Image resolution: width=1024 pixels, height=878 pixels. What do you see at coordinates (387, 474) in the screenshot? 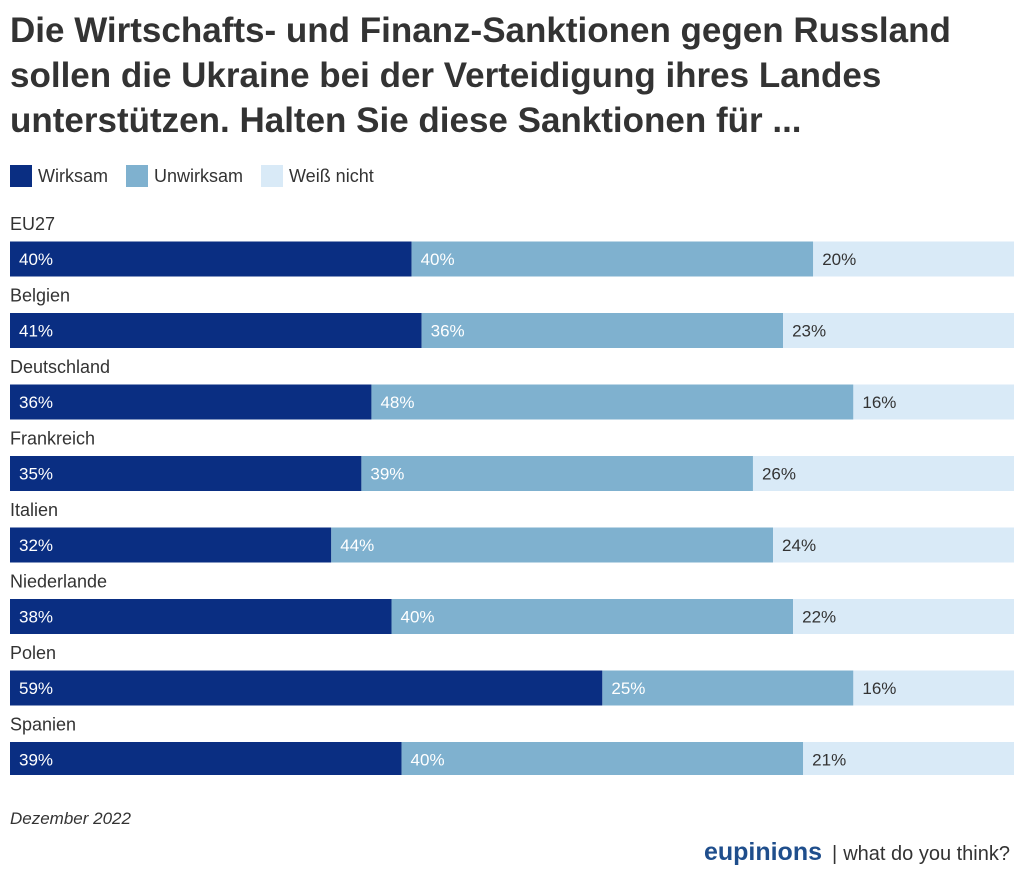
I see `data-label-unwirksam: 39%` at bounding box center [387, 474].